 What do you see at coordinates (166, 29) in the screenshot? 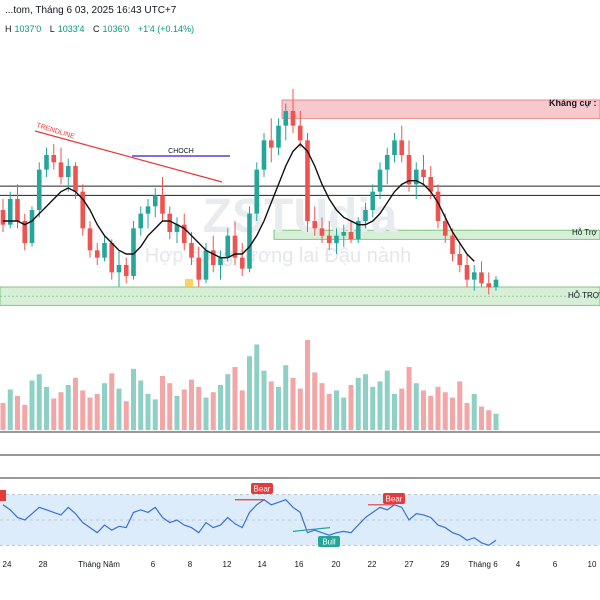
I see `ohlc-change: +1'4 (+0.14%)` at bounding box center [166, 29].